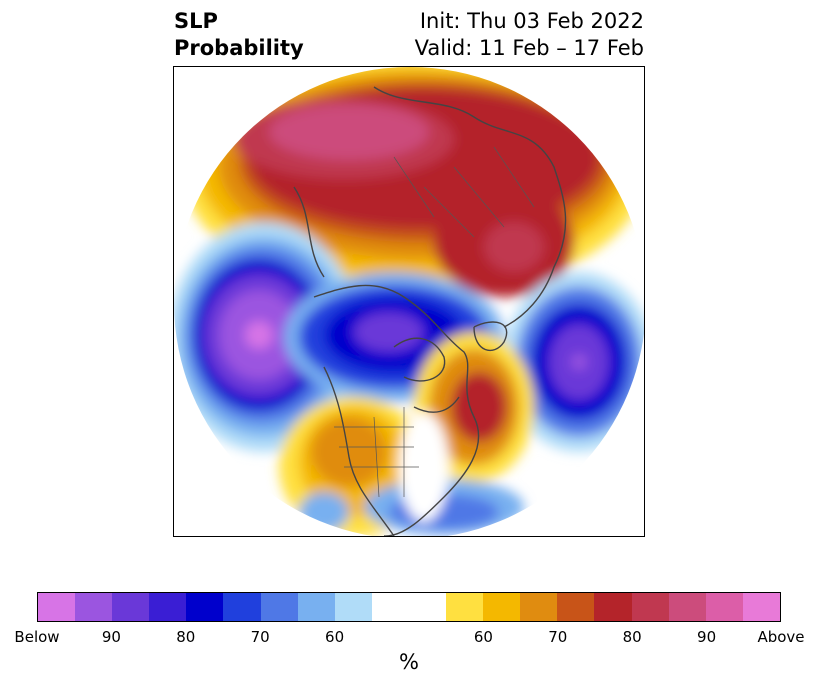  Describe the element at coordinates (409, 662) in the screenshot. I see `colorbar-unit: %` at that location.